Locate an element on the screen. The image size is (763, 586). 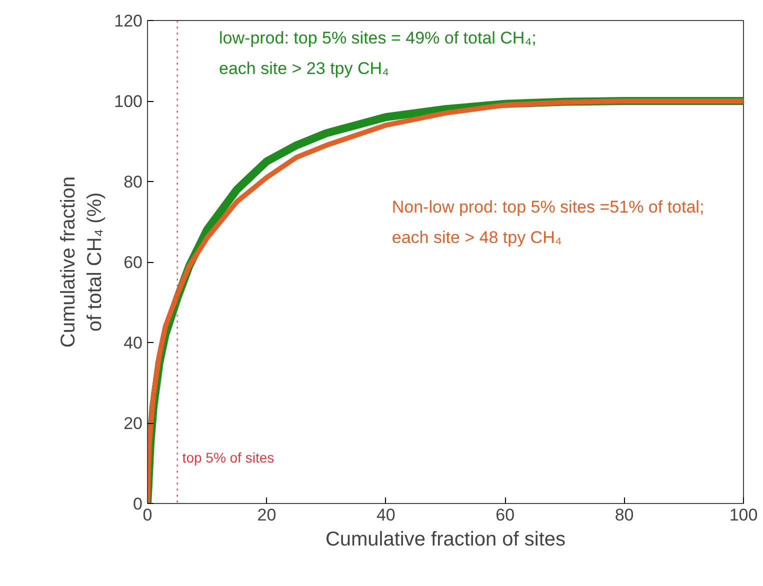
x-axis-title: Cumulative fraction of sites is located at coordinates (445, 539).